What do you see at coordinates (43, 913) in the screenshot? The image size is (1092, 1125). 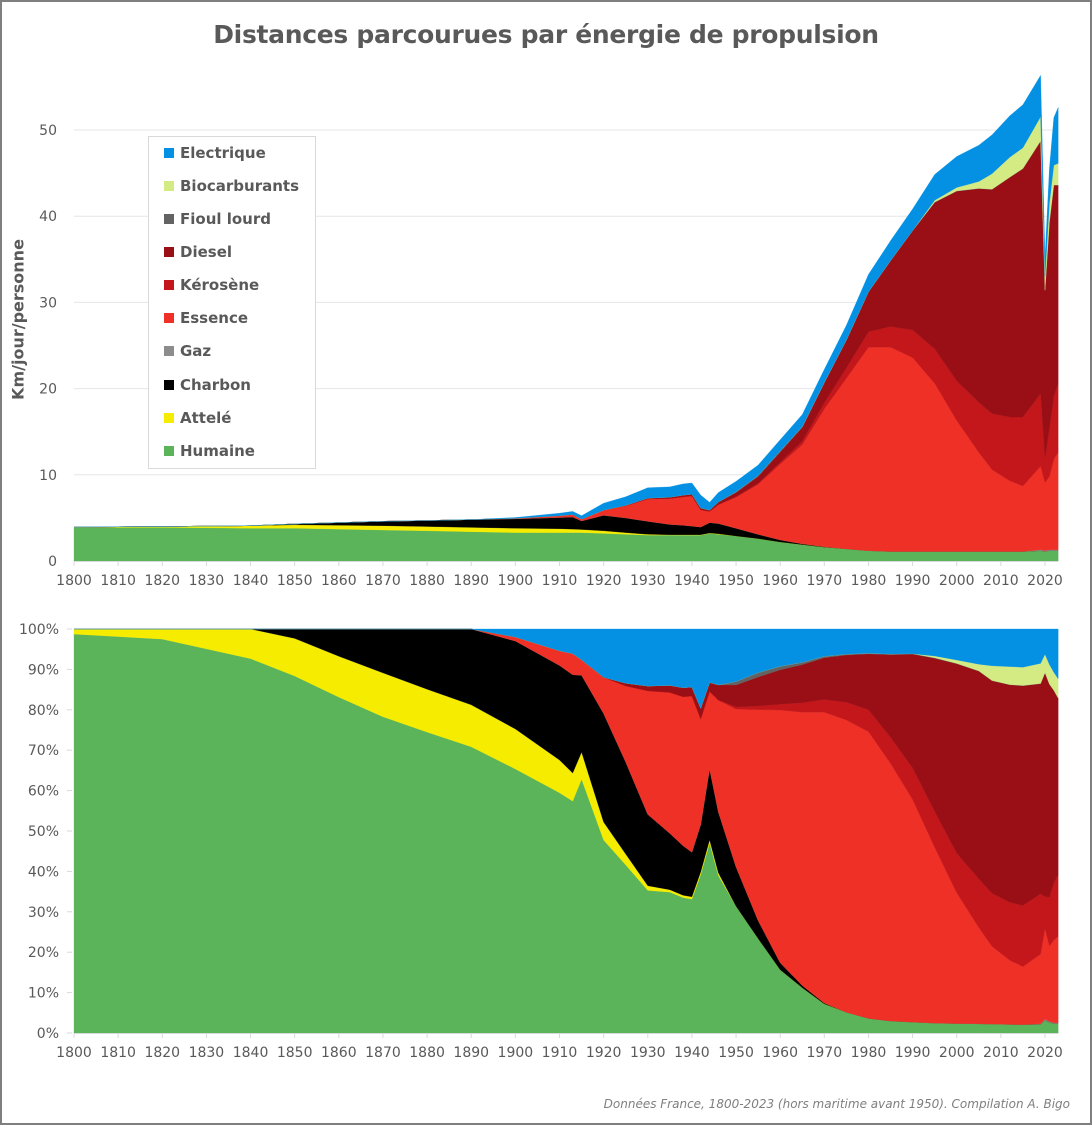 I see `y-tick-label: 30%` at bounding box center [43, 913].